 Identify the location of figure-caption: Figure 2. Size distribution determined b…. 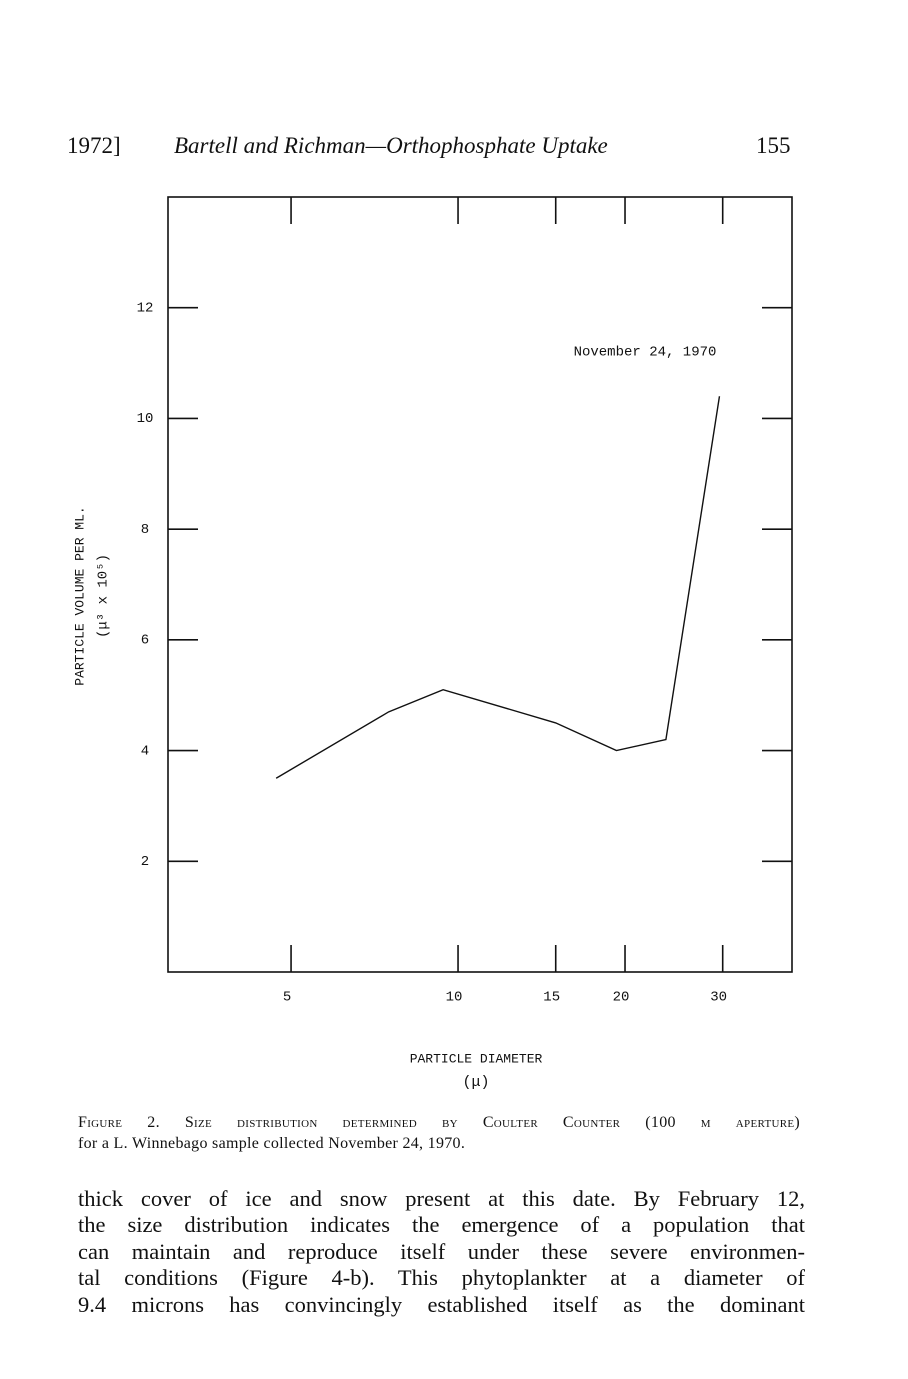
(439, 1133).